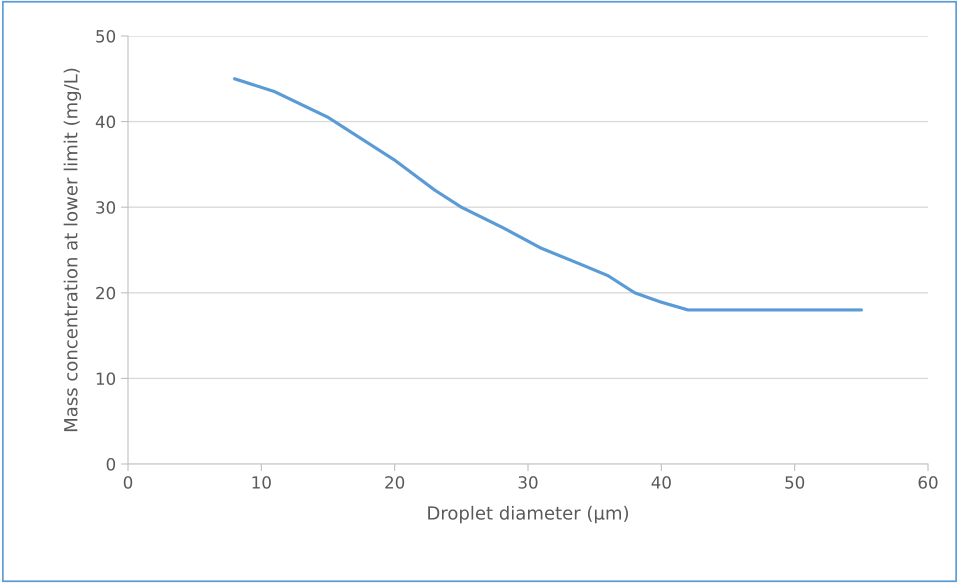 This screenshot has height=583, width=959. What do you see at coordinates (794, 482) in the screenshot?
I see `x-tick-label: 50` at bounding box center [794, 482].